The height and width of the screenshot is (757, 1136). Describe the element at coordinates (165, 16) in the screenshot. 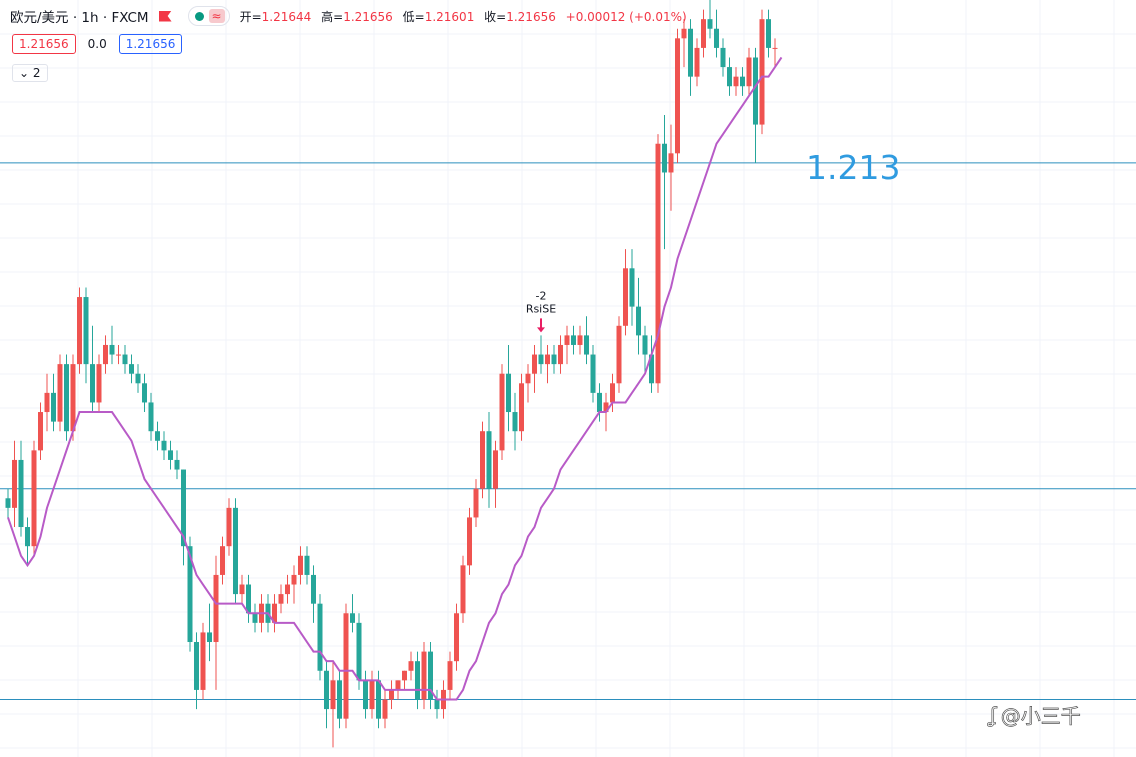

I see `flag-icon` at that location.